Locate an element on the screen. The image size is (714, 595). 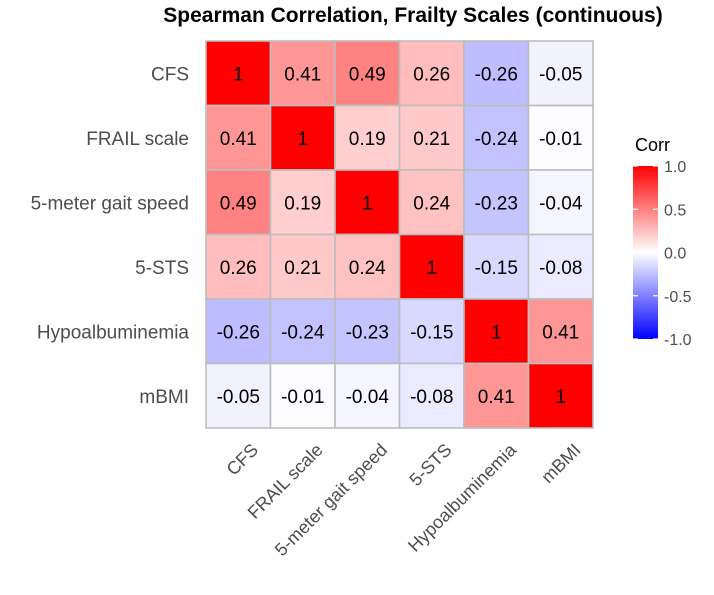
heatmap-cell-hypoalbuminemia-hypoalbuminemia is located at coordinates (496, 331).